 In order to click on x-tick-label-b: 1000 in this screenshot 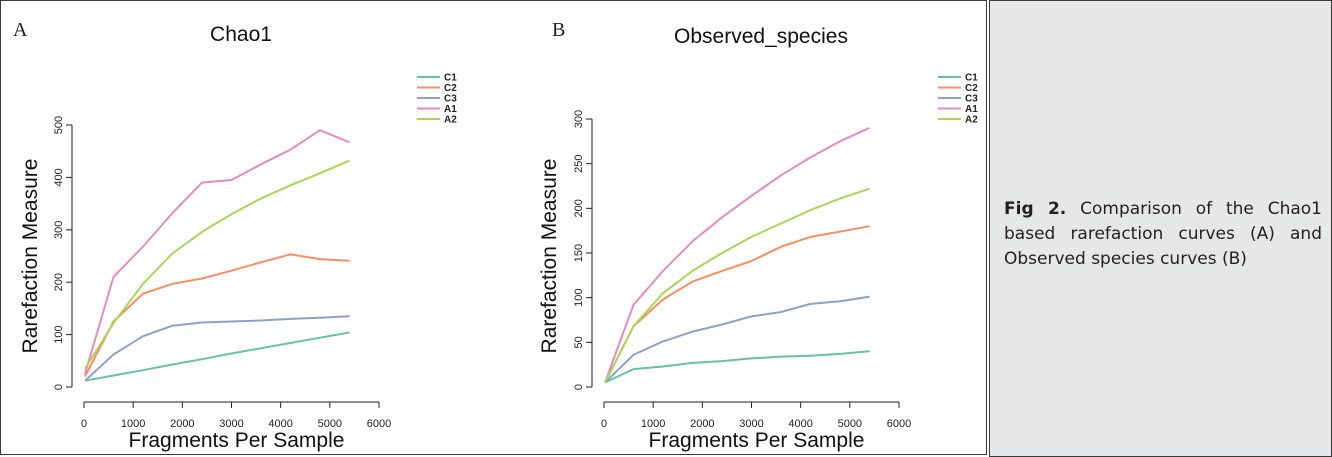, I will do `click(653, 424)`.